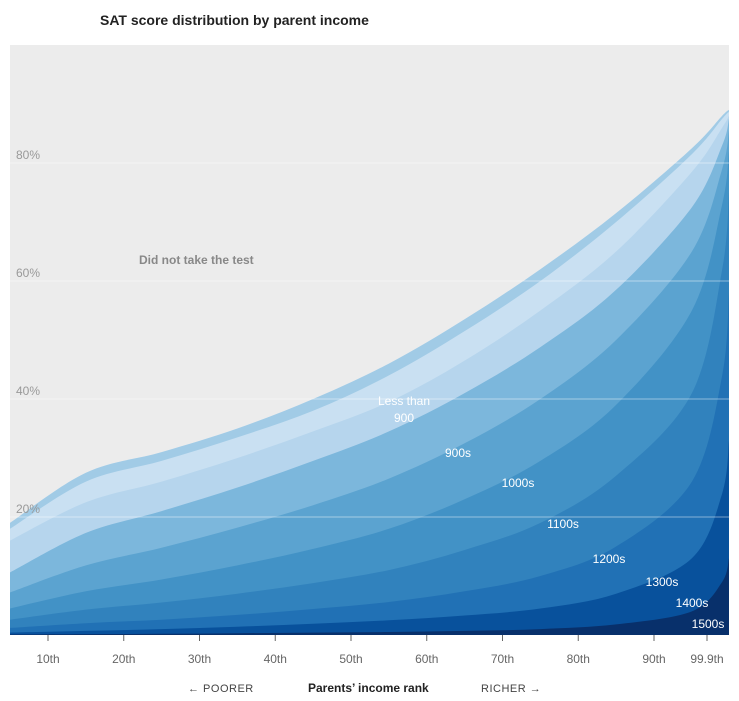 The width and height of the screenshot is (739, 701). What do you see at coordinates (368, 688) in the screenshot?
I see `x-axis-title: Parents’ income rank` at bounding box center [368, 688].